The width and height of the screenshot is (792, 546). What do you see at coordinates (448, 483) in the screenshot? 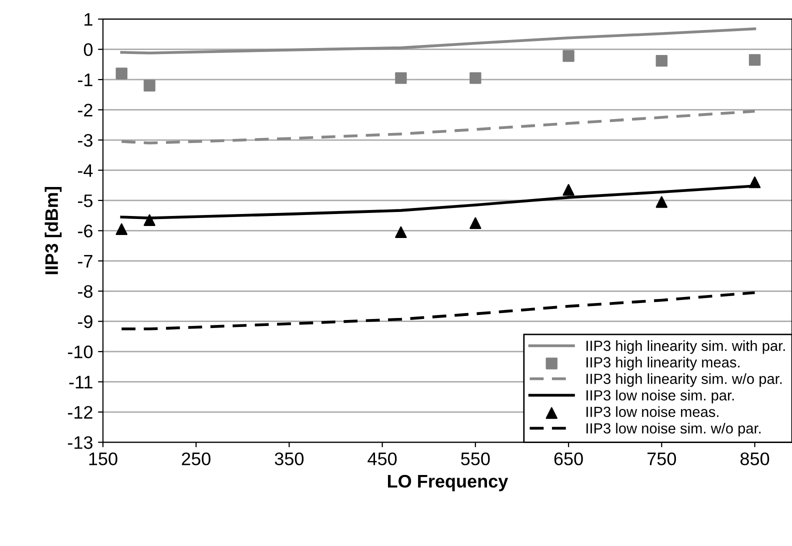
I see `x-axis-title: LO Frequency` at bounding box center [448, 483].